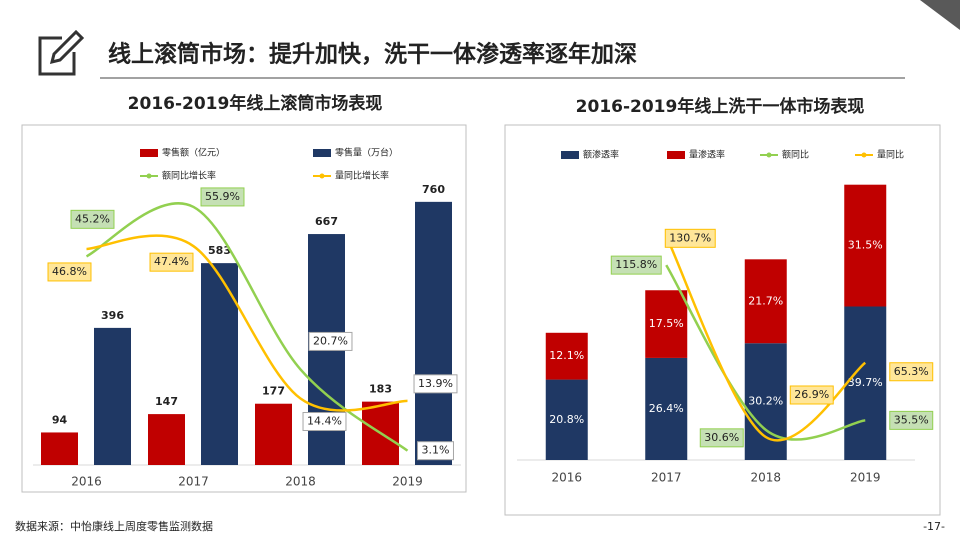 The image size is (960, 540). Describe the element at coordinates (255, 103) in the screenshot. I see `chart-title: 2016-2019年线上滚筒市场表现` at that location.